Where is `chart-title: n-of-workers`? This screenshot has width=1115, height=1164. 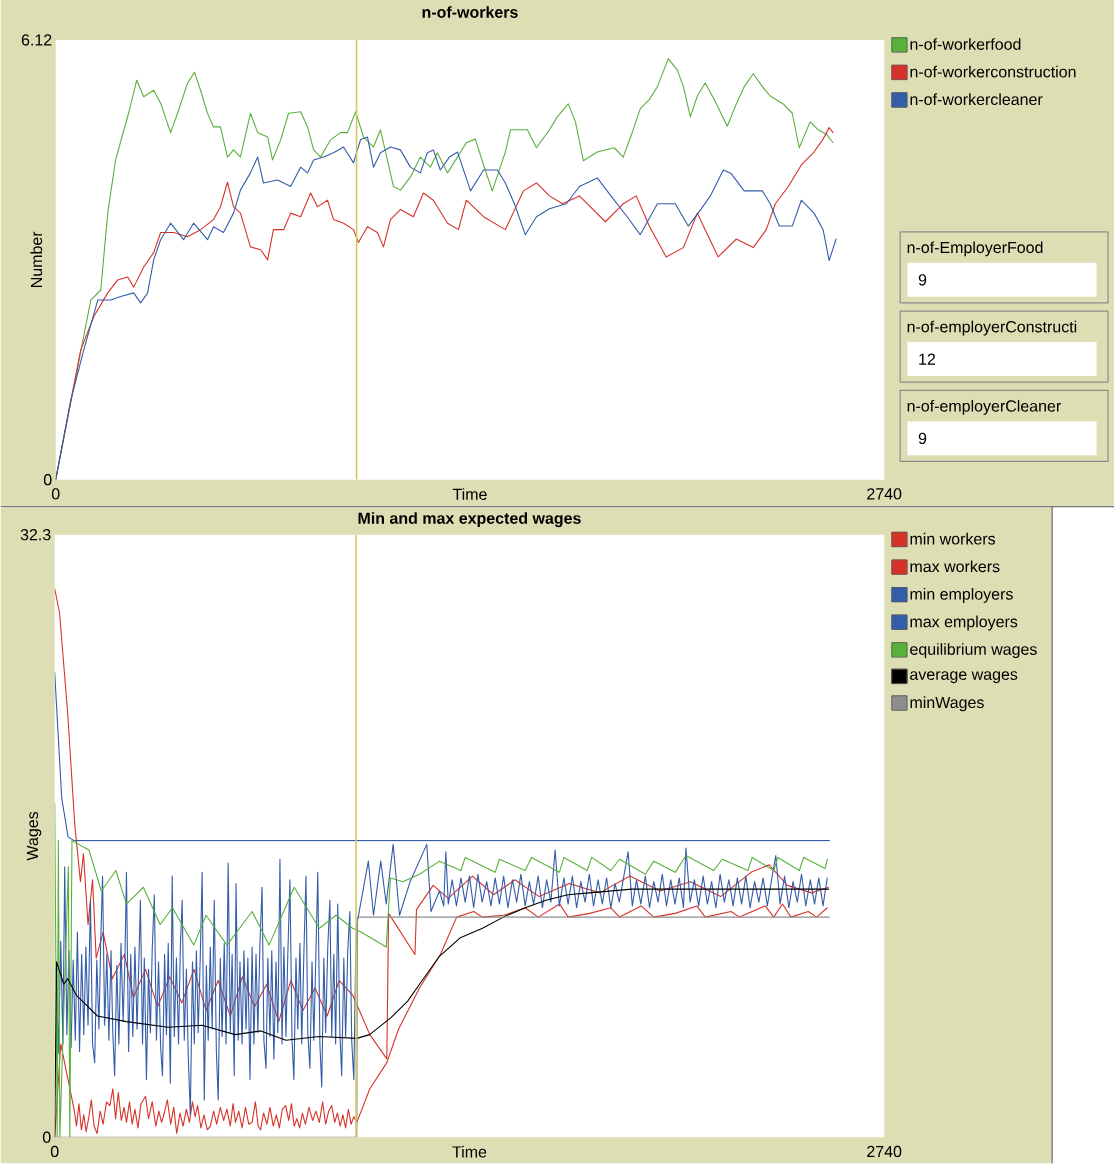 chart-title: n-of-workers is located at coordinates (470, 12).